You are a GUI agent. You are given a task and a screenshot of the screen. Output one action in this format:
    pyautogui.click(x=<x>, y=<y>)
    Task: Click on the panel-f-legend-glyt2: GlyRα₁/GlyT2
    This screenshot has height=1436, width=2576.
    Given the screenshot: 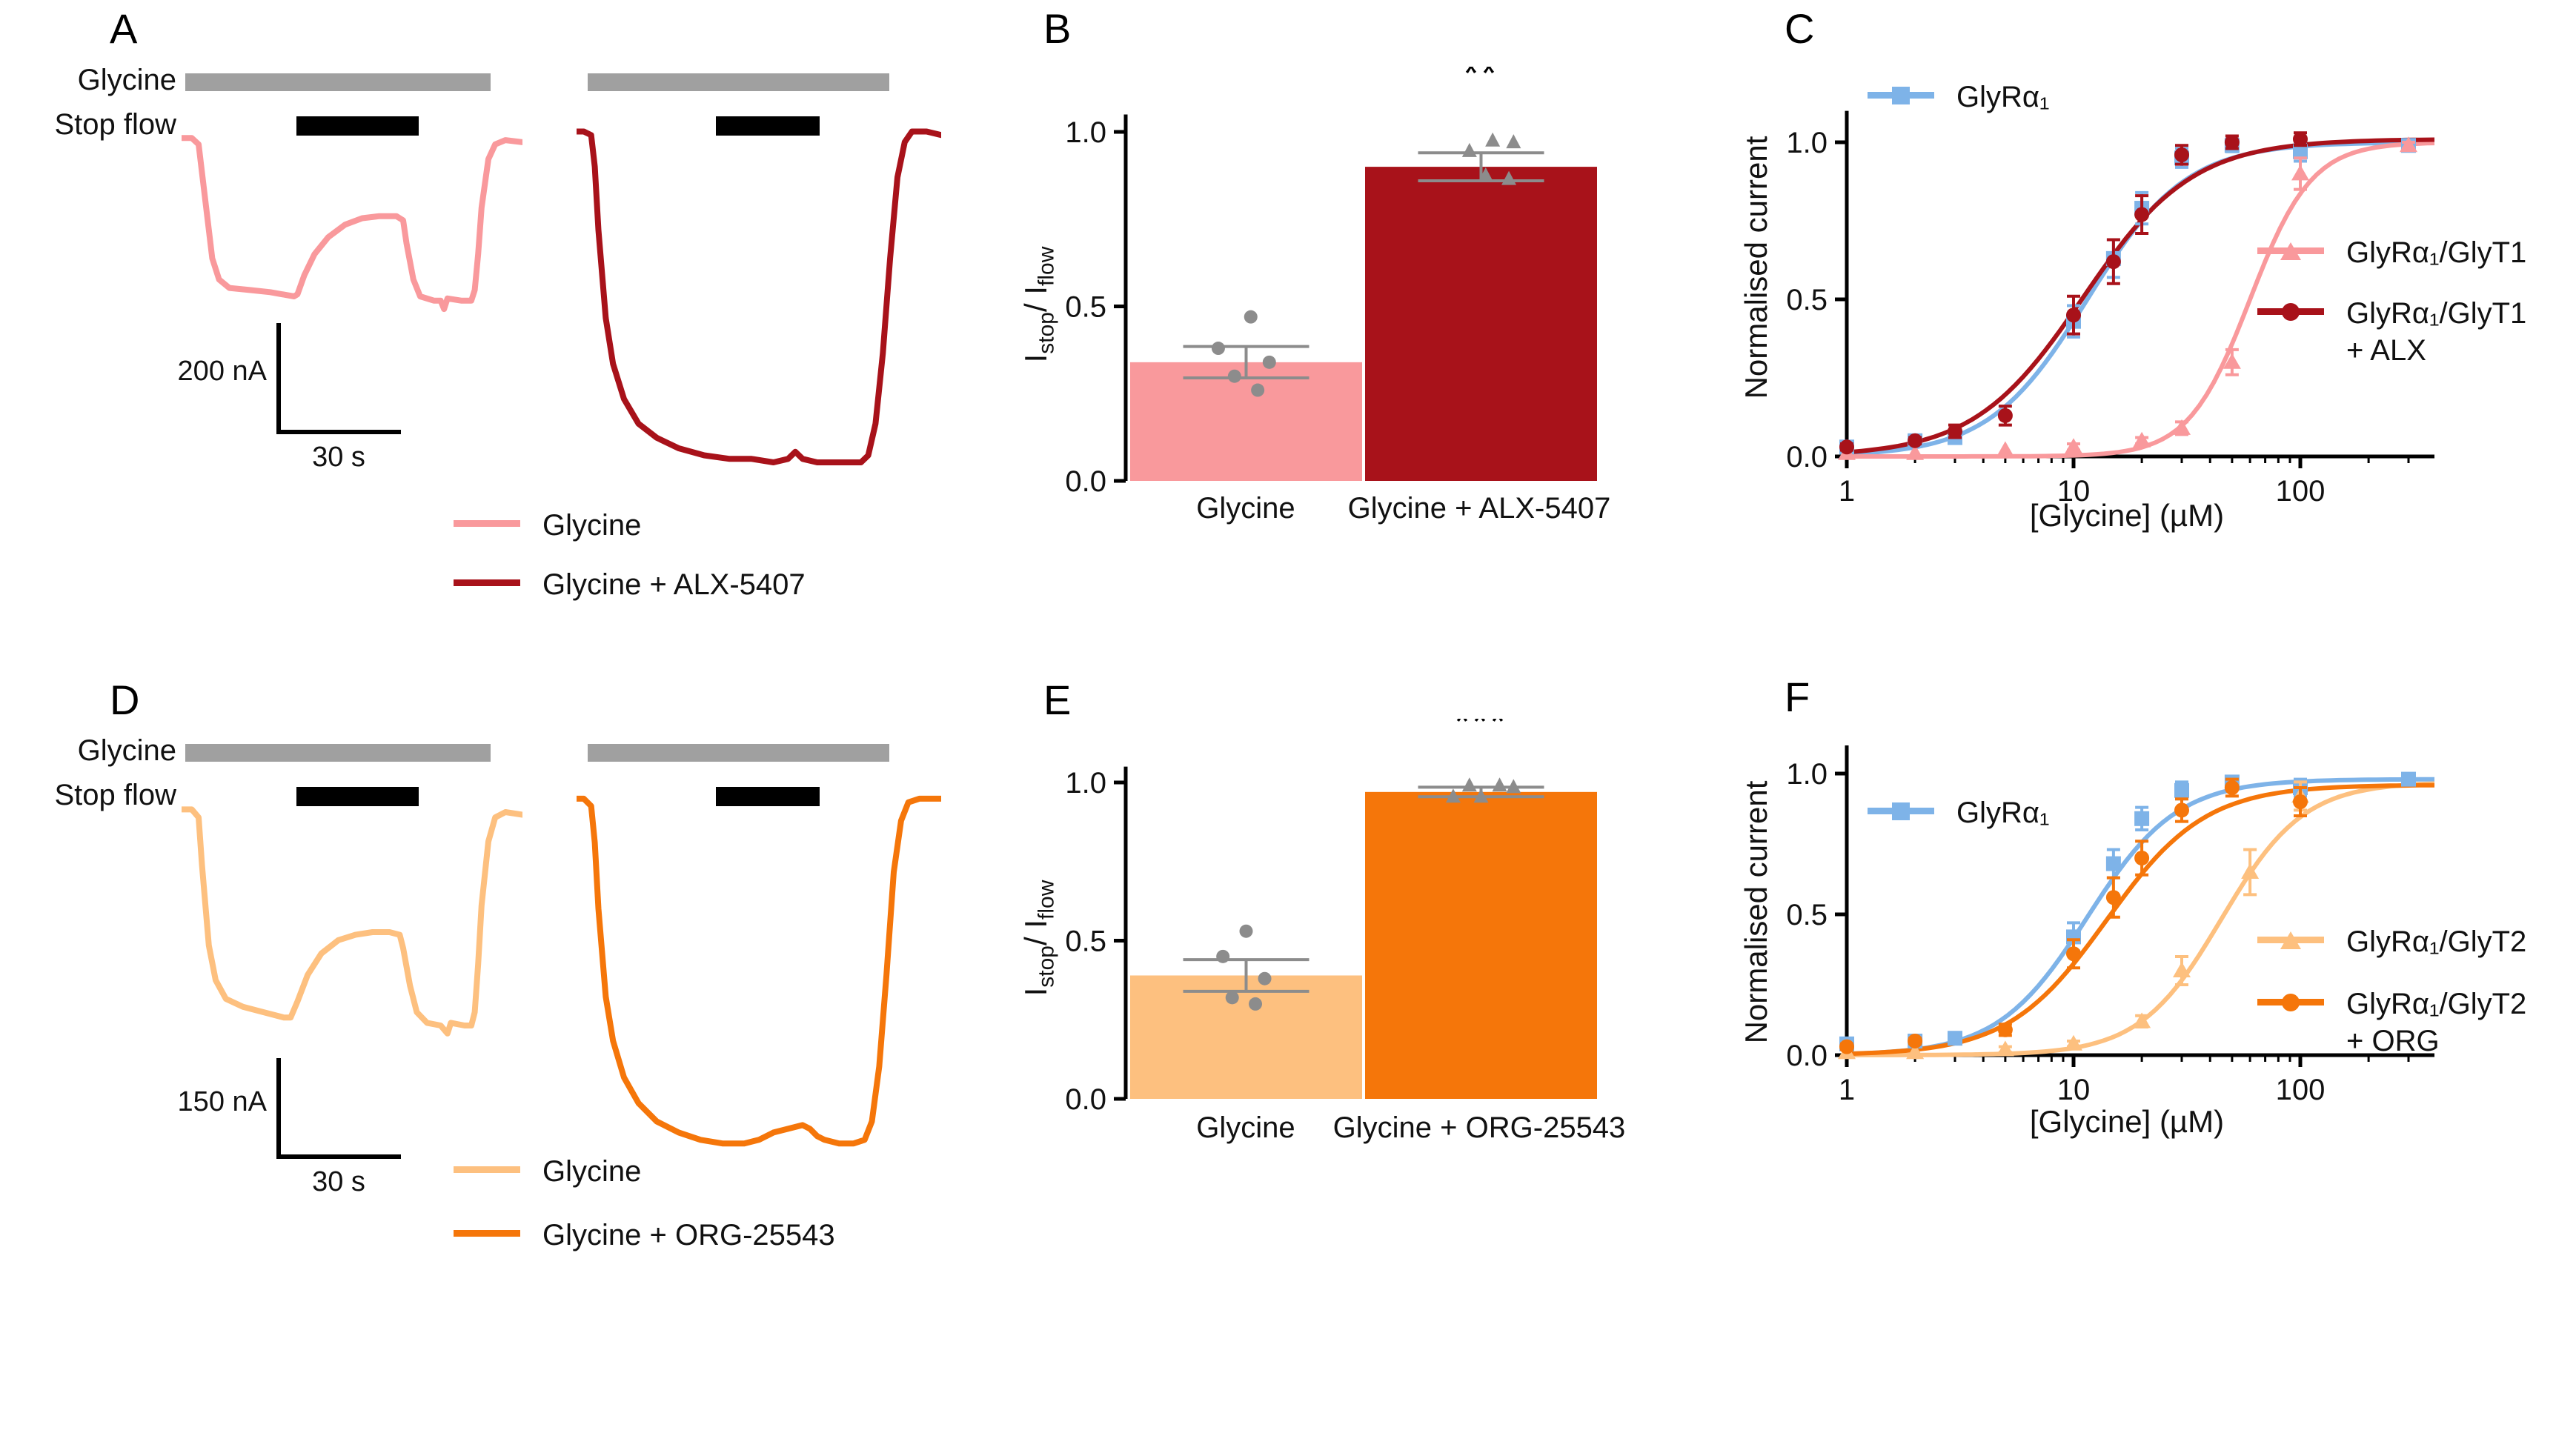 What is the action you would take?
    pyautogui.click(x=2391, y=942)
    